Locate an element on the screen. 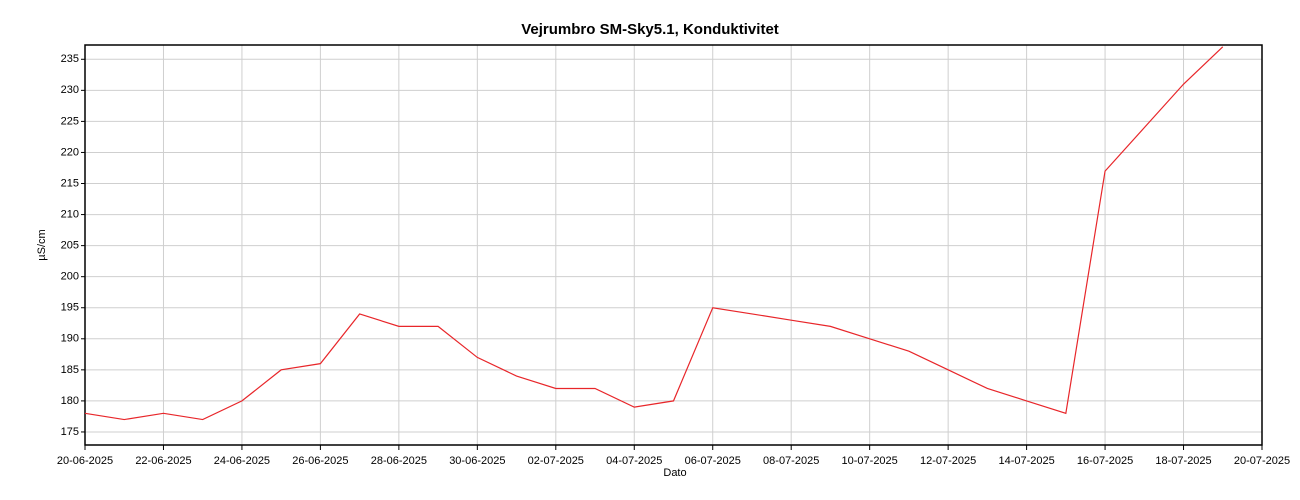  x-tick-label: 16-07-2025 is located at coordinates (1105, 461).